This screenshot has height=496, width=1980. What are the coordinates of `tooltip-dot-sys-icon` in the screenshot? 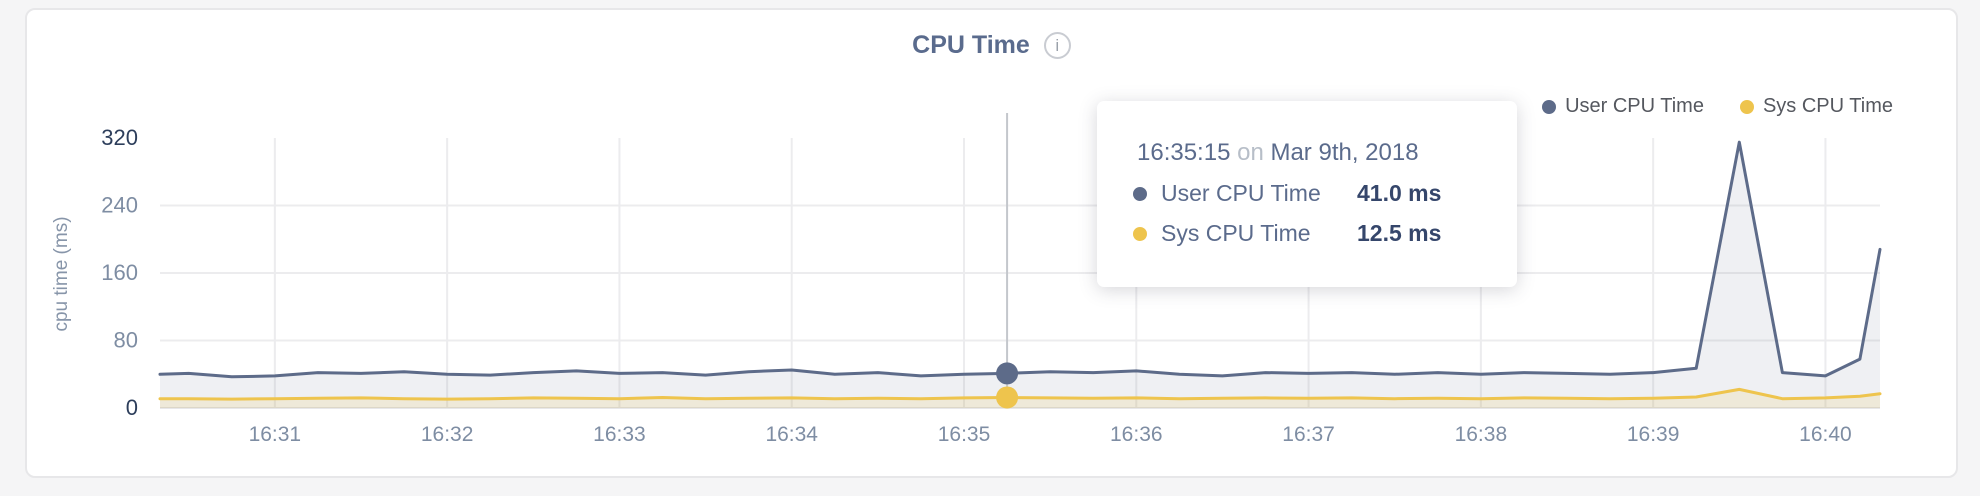 It's located at (1140, 233).